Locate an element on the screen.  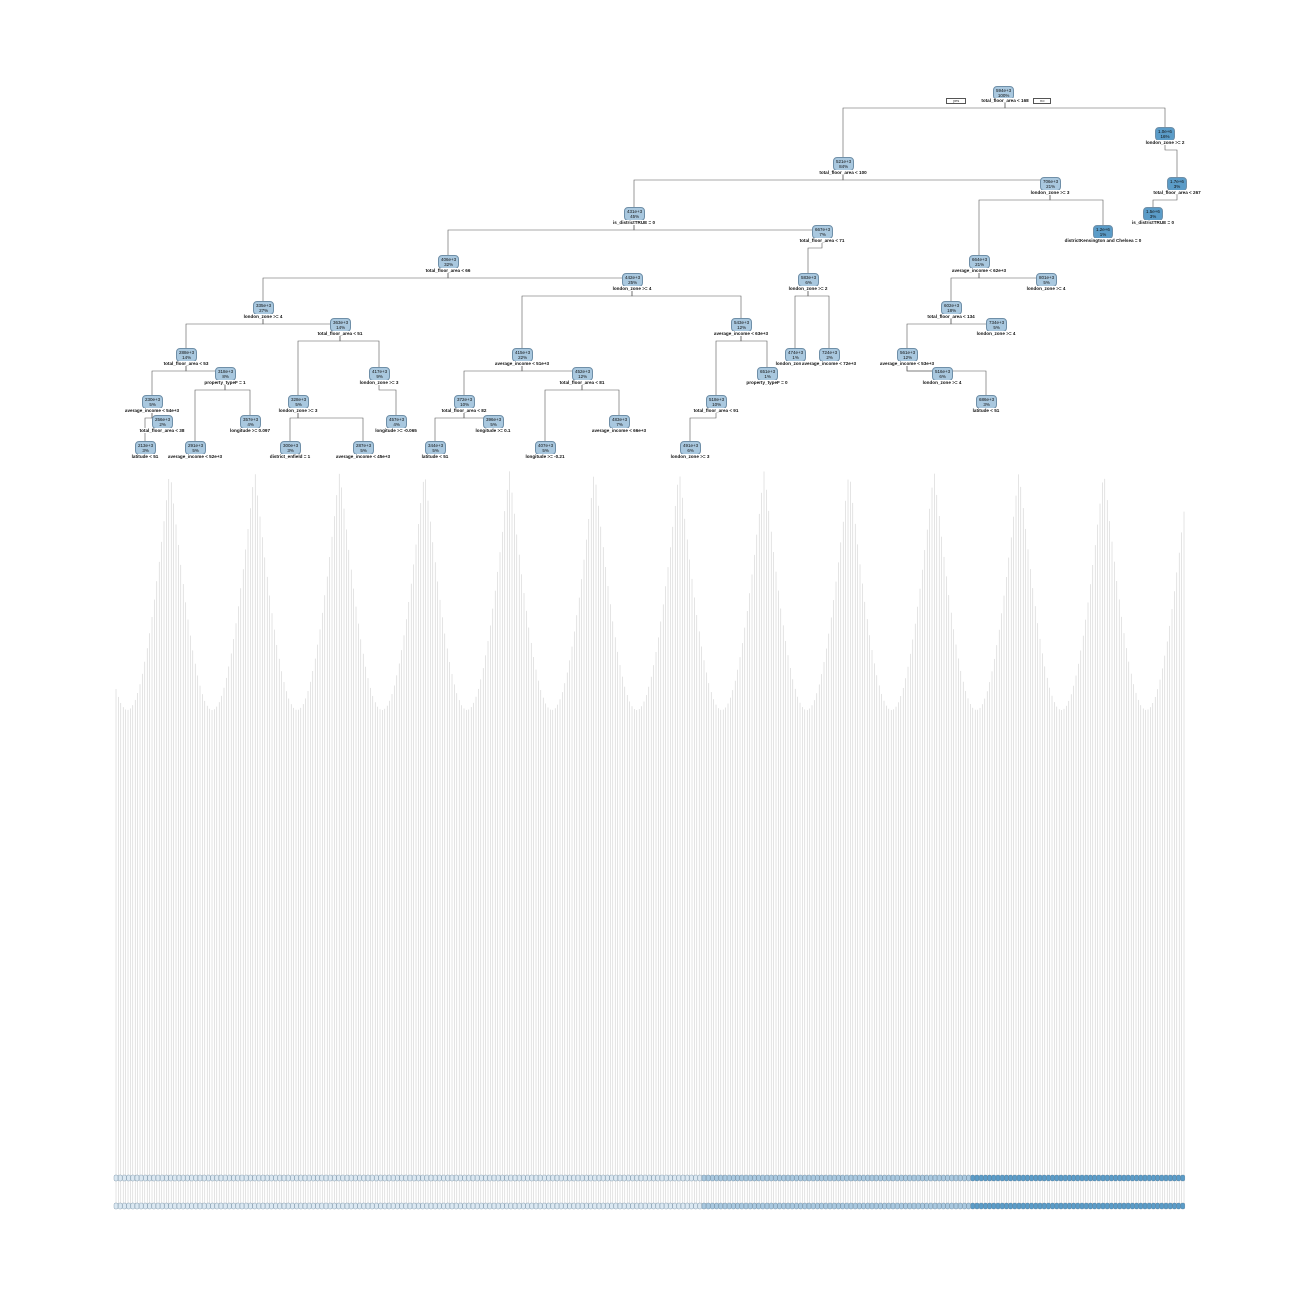
node-value: 328e+3 is located at coordinates (299, 399).